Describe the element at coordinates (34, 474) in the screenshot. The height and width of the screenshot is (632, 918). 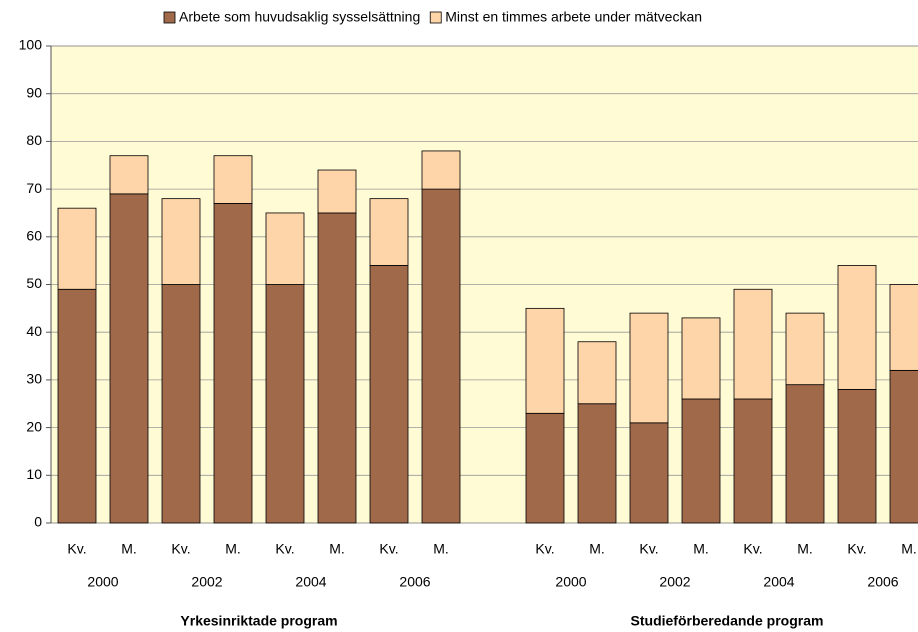
I see `y-tick-label: 10` at that location.